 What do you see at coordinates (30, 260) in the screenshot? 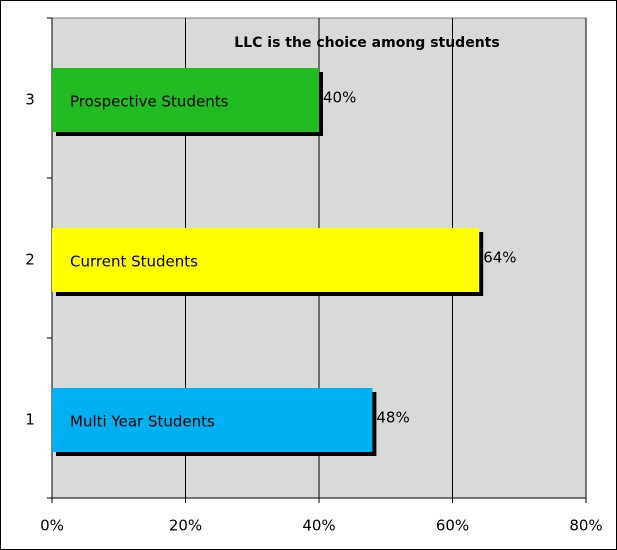
I see `y-tick-label: 2` at bounding box center [30, 260].